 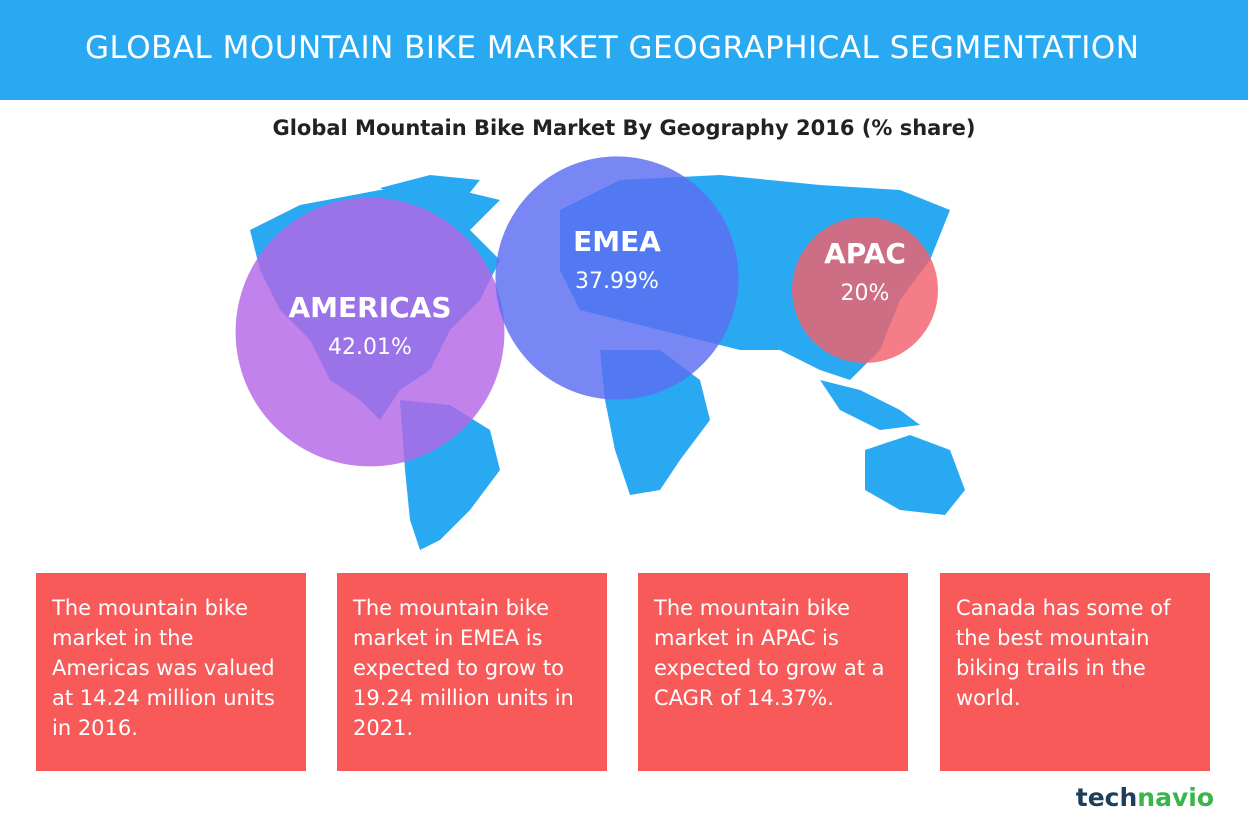 I want to click on logo-part: navio, so click(x=1175, y=797).